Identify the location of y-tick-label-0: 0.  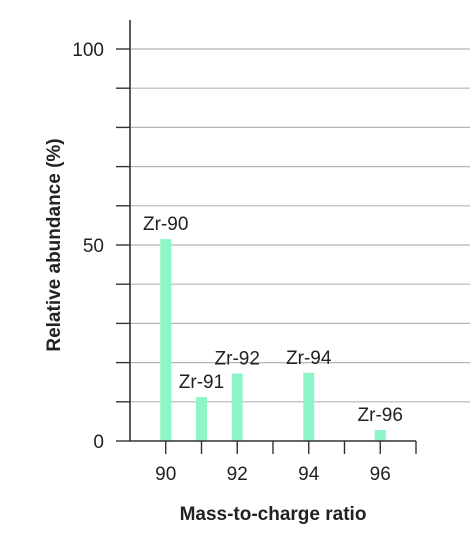
(98, 442).